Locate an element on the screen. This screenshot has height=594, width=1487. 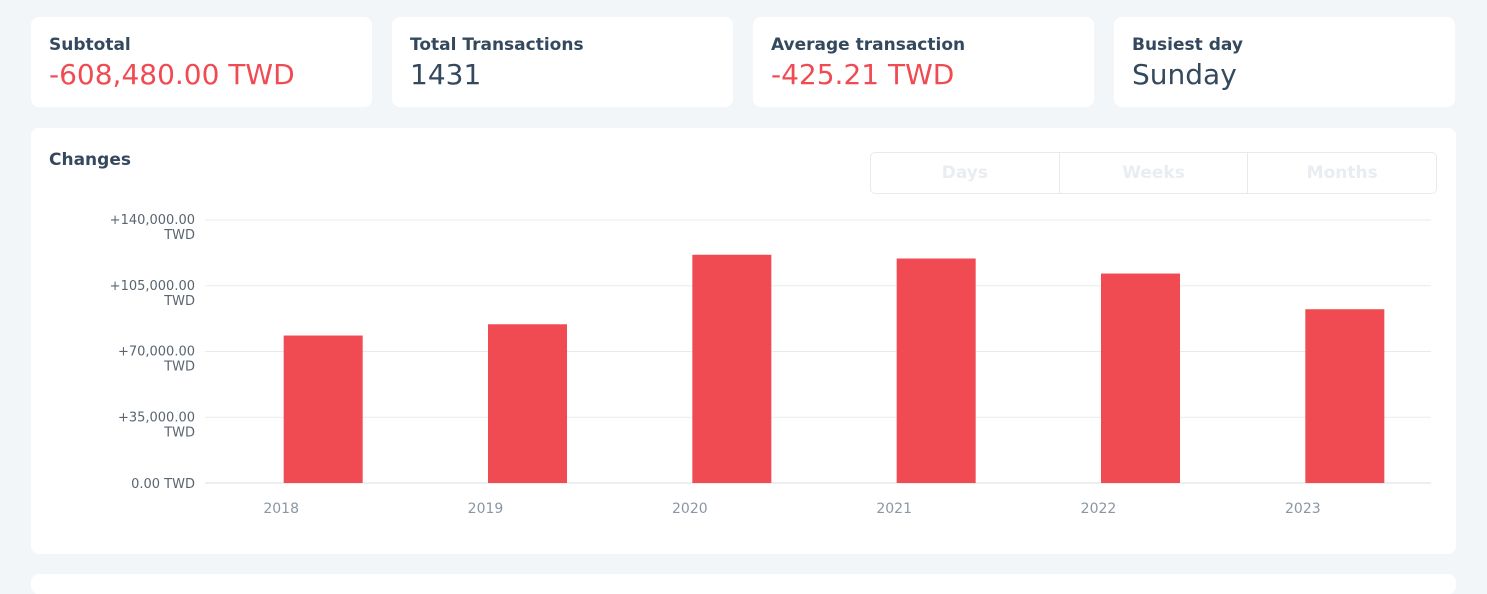
stat-label: Busiest day is located at coordinates (1187, 45).